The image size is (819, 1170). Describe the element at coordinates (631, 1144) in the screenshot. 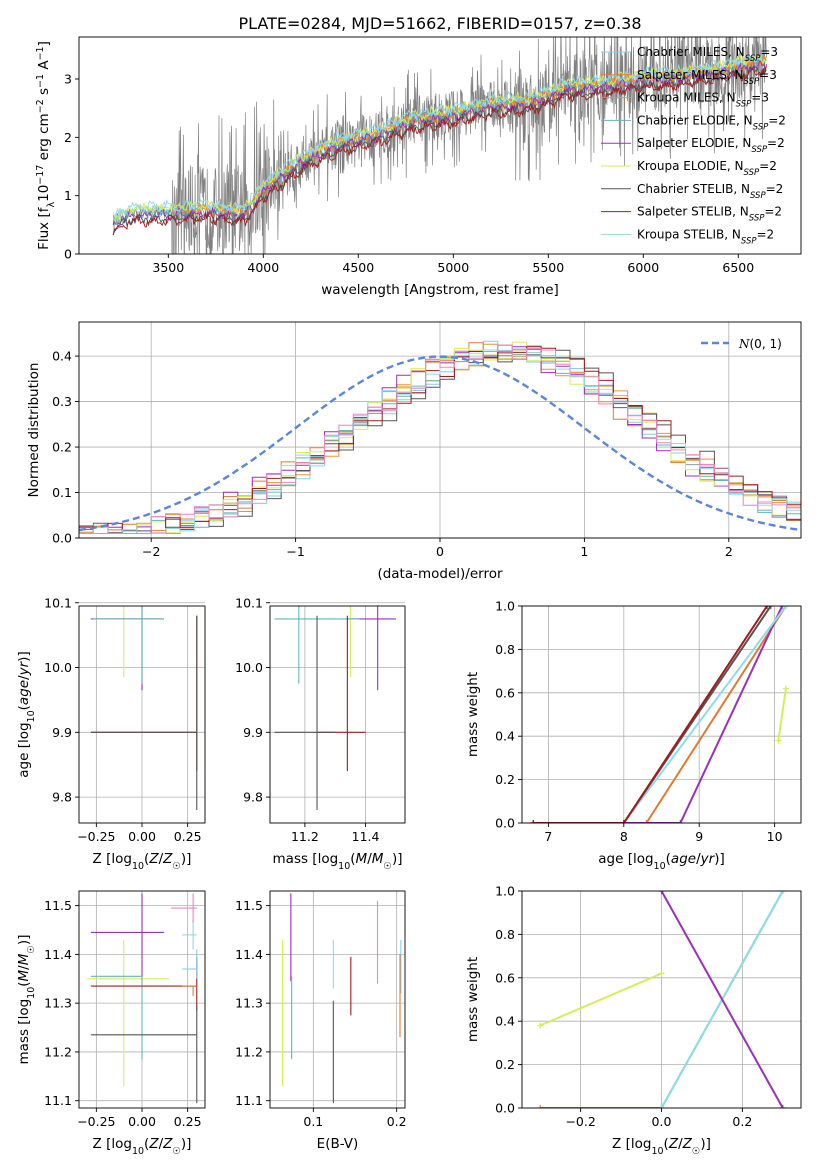

I see `label-part: Z [log` at that location.